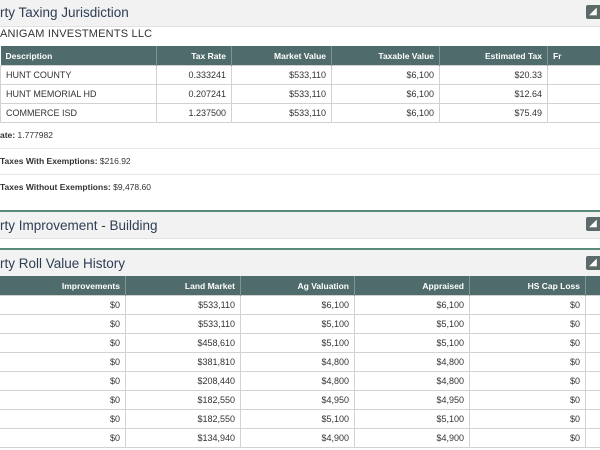  I want to click on cell-tax-rate: 1.237500, so click(194, 113).